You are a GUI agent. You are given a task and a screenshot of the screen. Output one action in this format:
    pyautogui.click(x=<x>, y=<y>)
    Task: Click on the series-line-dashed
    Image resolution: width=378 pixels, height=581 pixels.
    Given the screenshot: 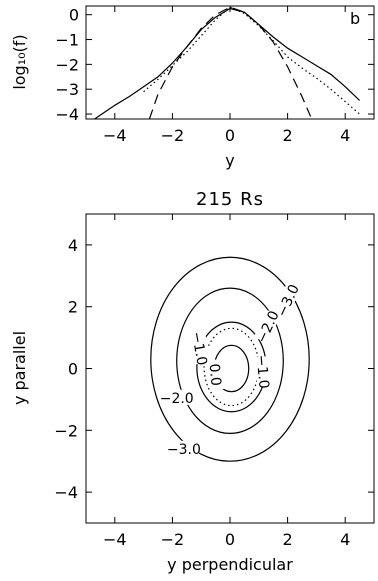 What is the action you would take?
    pyautogui.click(x=230, y=63)
    